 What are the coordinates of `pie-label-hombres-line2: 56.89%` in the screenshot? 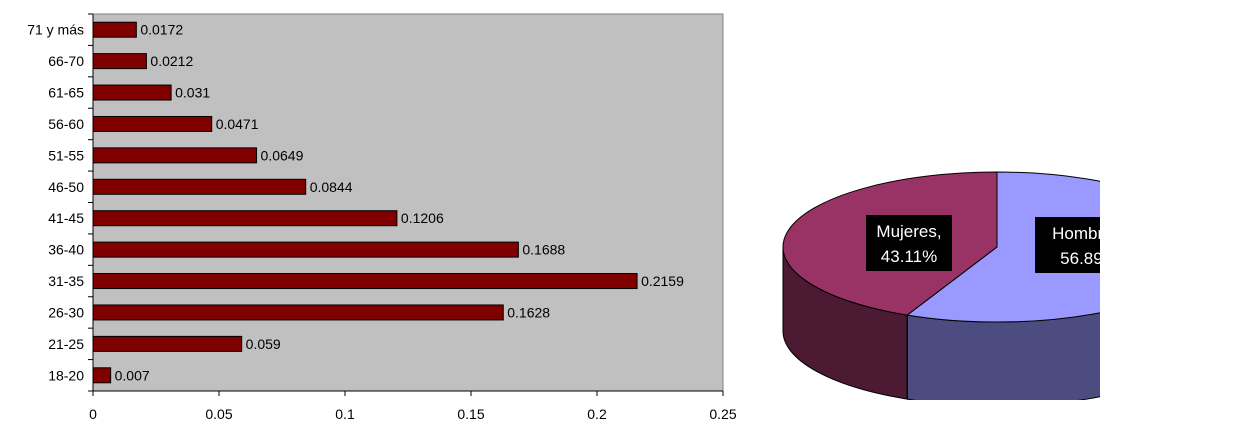 It's located at (1080, 258).